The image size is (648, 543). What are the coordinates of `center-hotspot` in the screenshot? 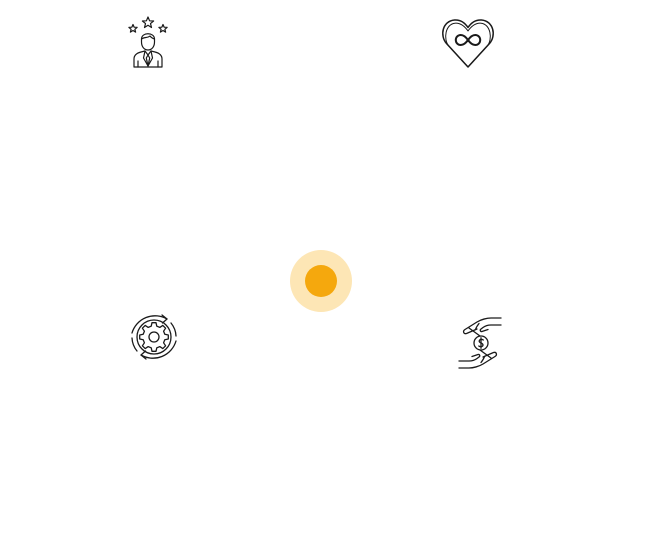 It's located at (321, 281).